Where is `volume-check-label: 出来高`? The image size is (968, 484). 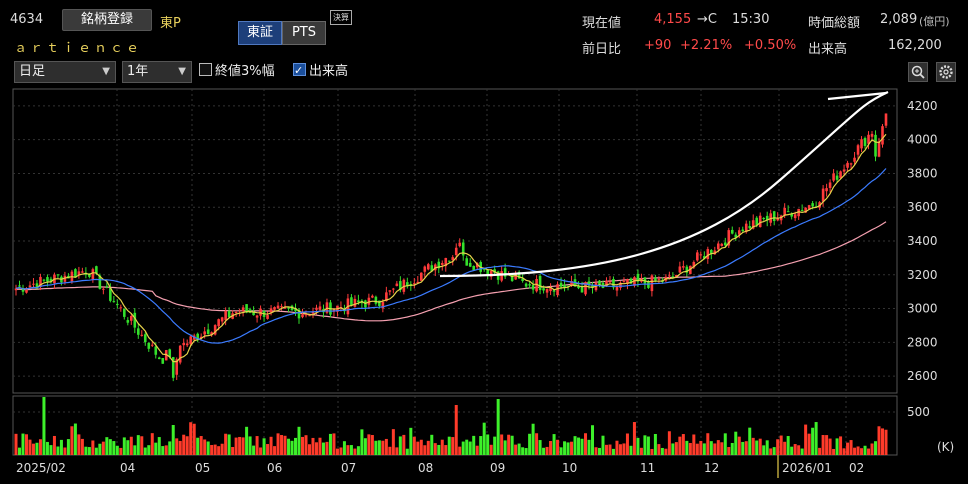
volume-check-label: 出来高 is located at coordinates (329, 71).